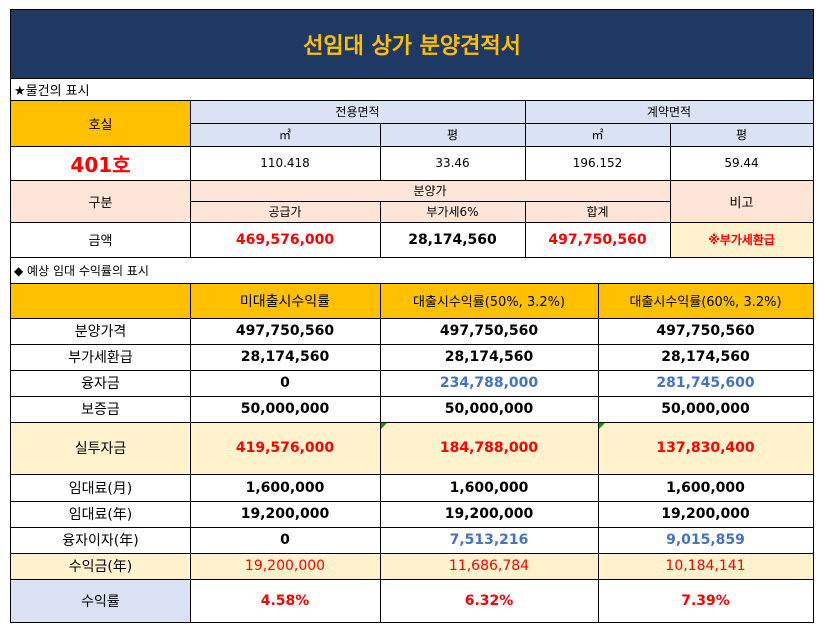  I want to click on deposit-no-loan: 50,000,000, so click(285, 409).